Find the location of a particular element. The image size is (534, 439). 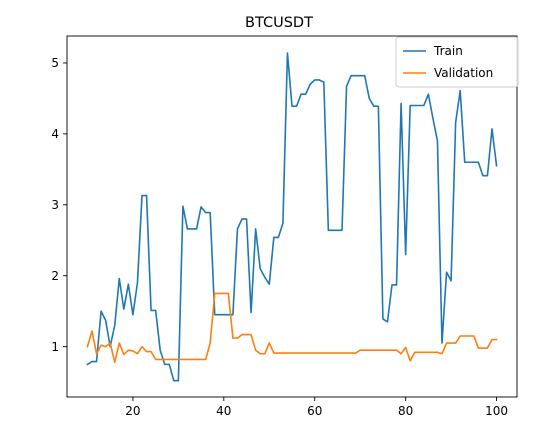

legend-label-validation: Validation is located at coordinates (463, 73).